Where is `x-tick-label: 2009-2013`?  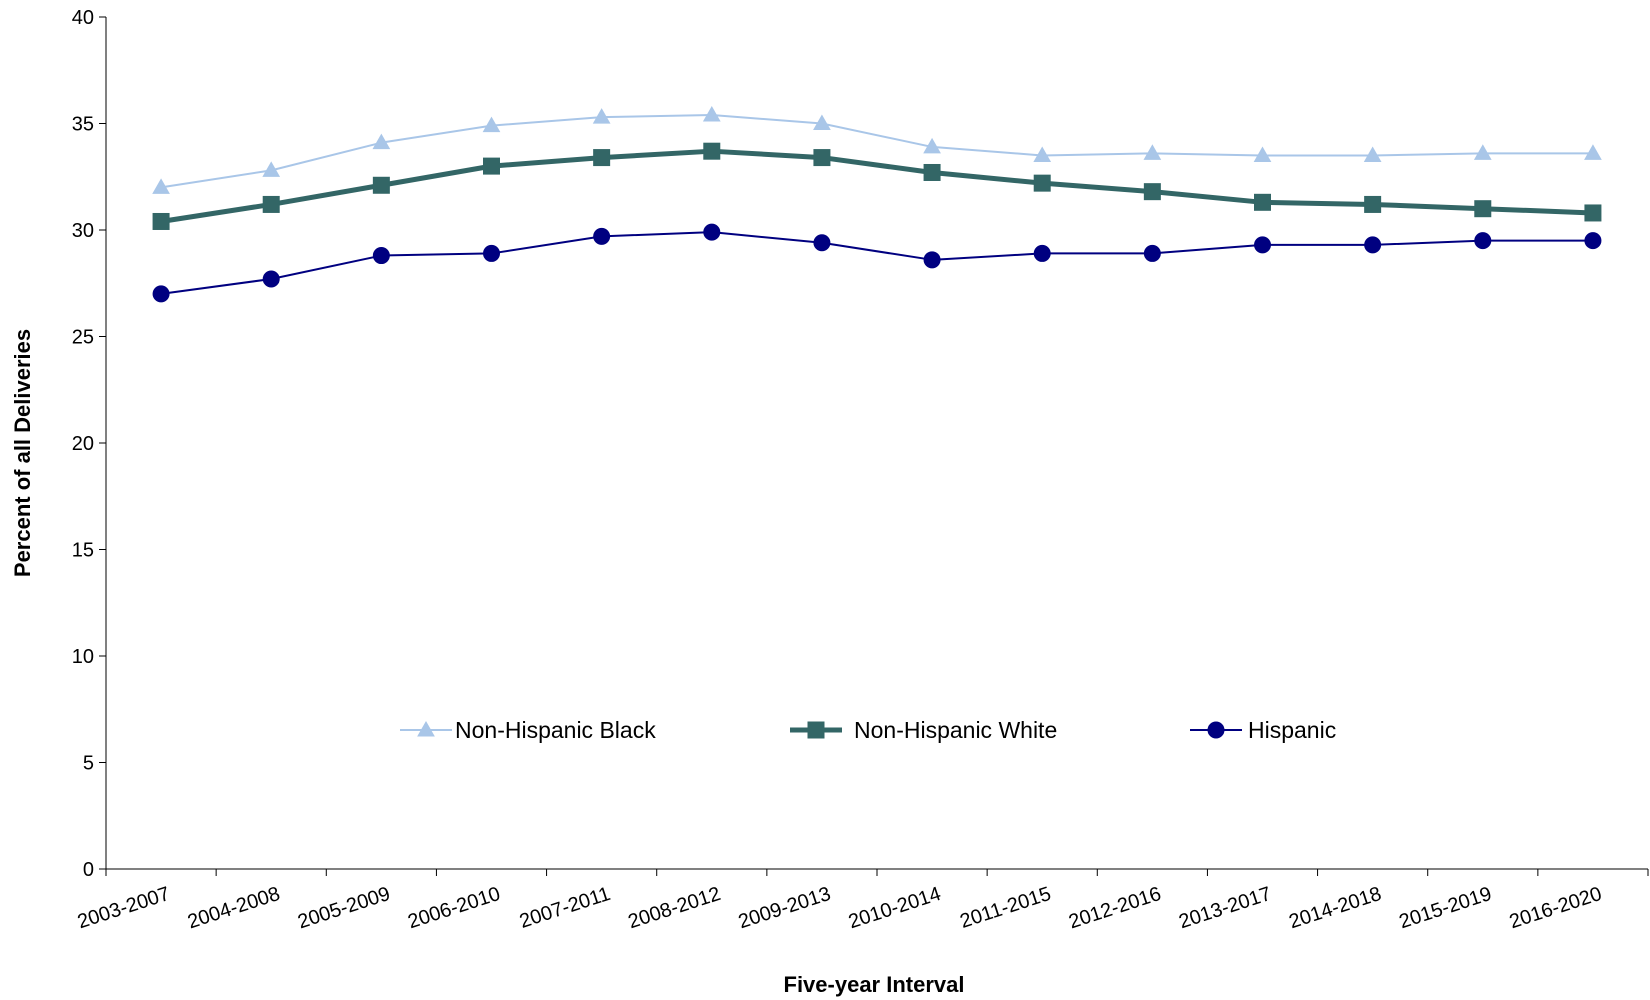
x-tick-label: 2009-2013 is located at coordinates (785, 908).